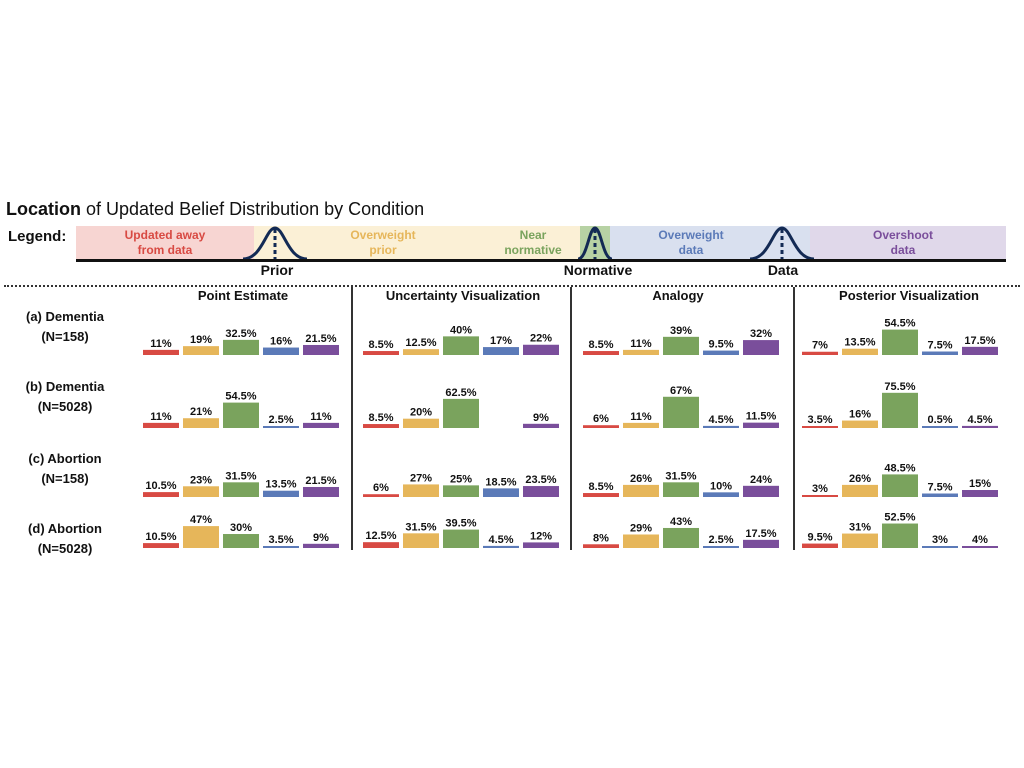  What do you see at coordinates (541, 536) in the screenshot?
I see `bar-label-r3-c1-overshoot: 12%` at bounding box center [541, 536].